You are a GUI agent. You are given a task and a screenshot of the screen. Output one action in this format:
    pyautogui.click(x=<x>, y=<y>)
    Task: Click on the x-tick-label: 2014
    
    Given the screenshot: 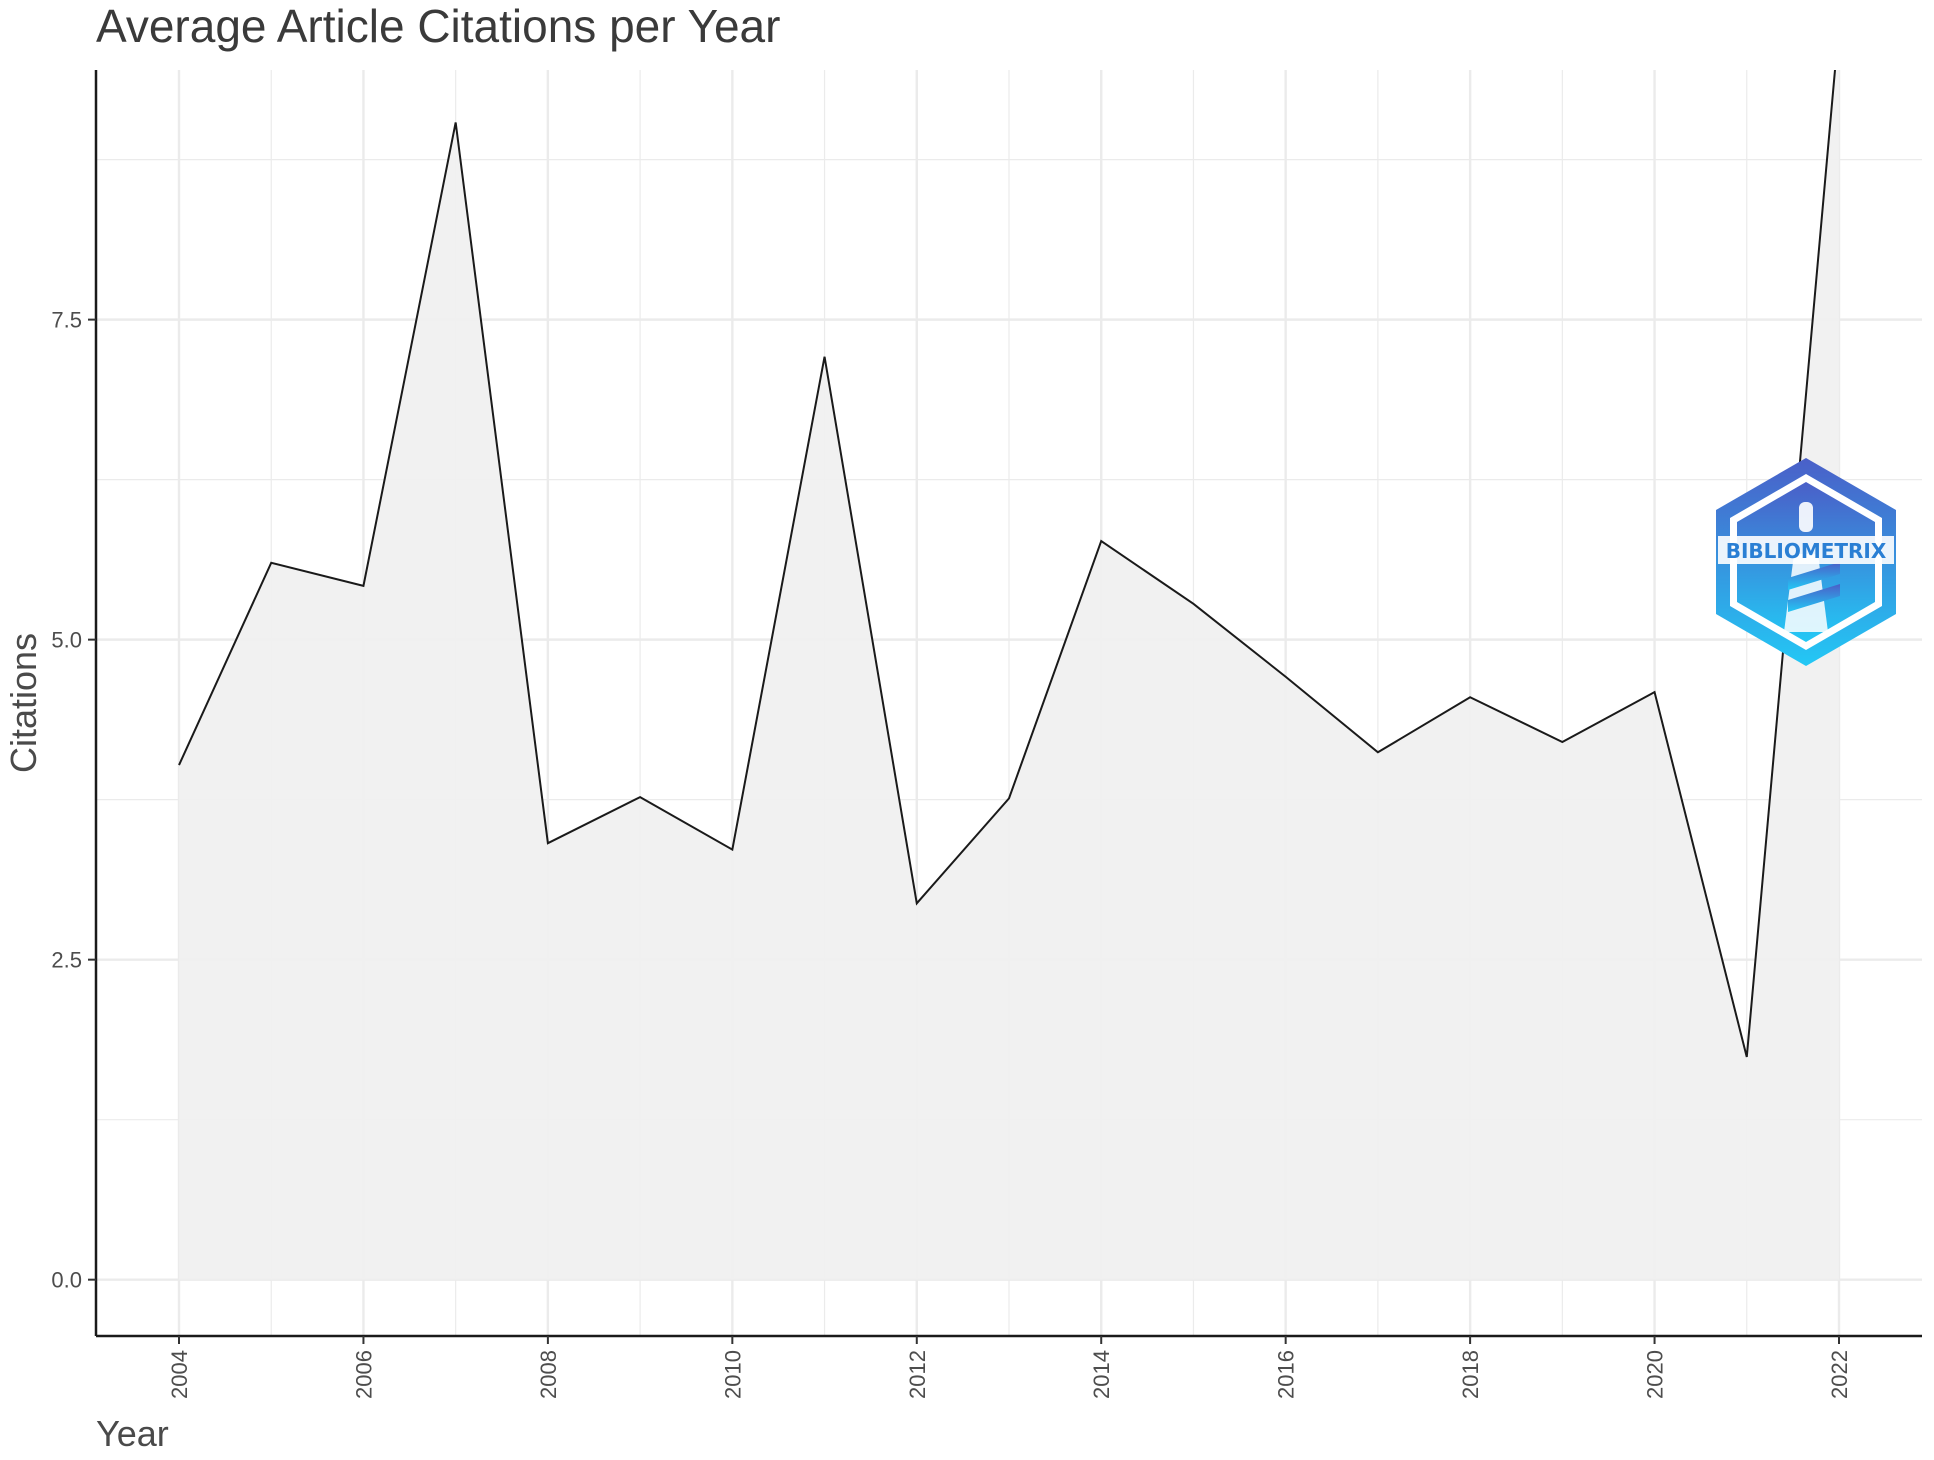 What is the action you would take?
    pyautogui.click(x=1101, y=1374)
    